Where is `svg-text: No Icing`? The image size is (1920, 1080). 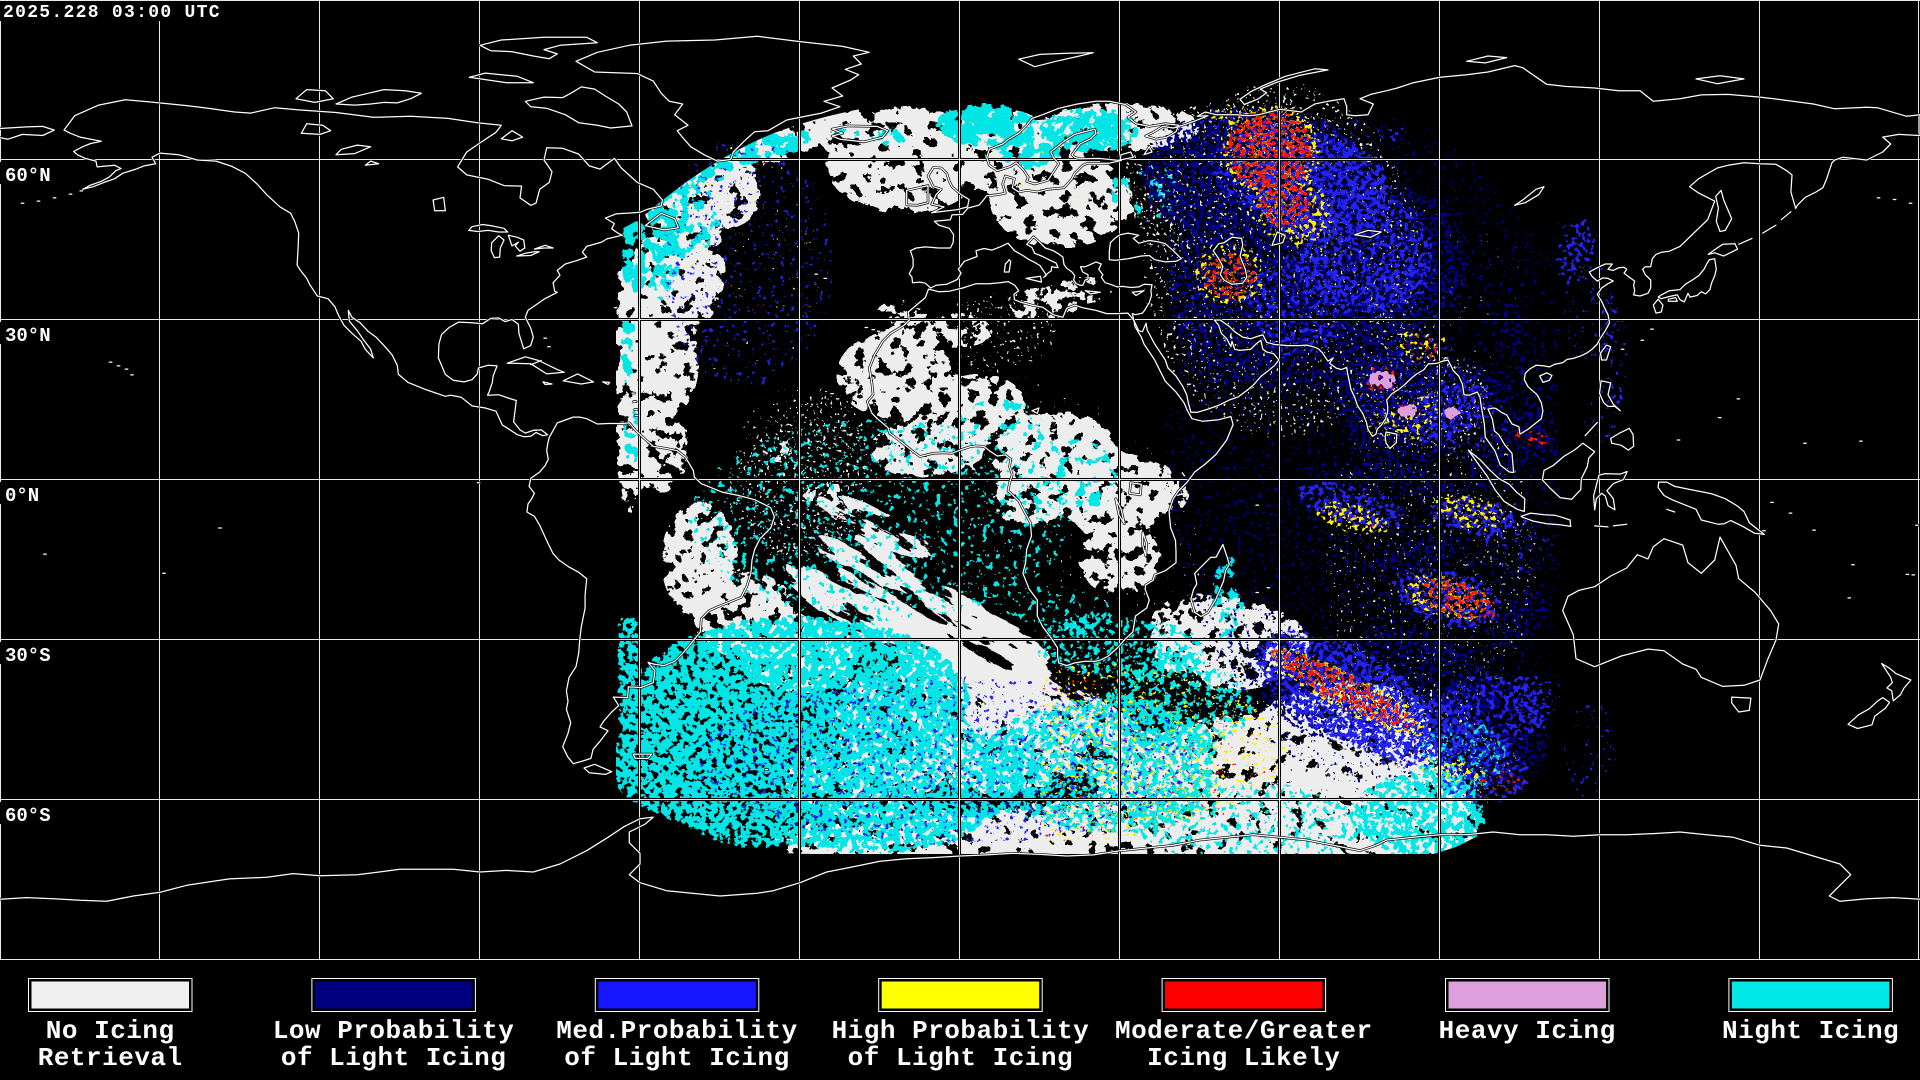 svg-text: No Icing is located at coordinates (110, 1031).